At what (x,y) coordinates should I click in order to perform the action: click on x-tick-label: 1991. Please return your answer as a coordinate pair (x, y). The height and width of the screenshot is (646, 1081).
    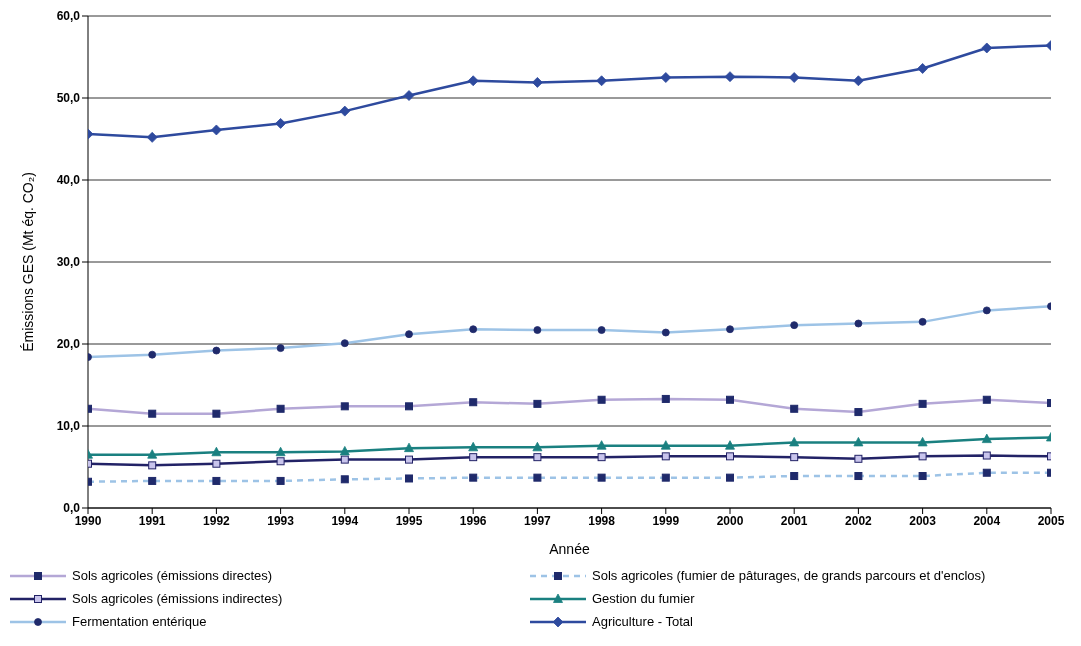
    Looking at the image, I should click on (152, 520).